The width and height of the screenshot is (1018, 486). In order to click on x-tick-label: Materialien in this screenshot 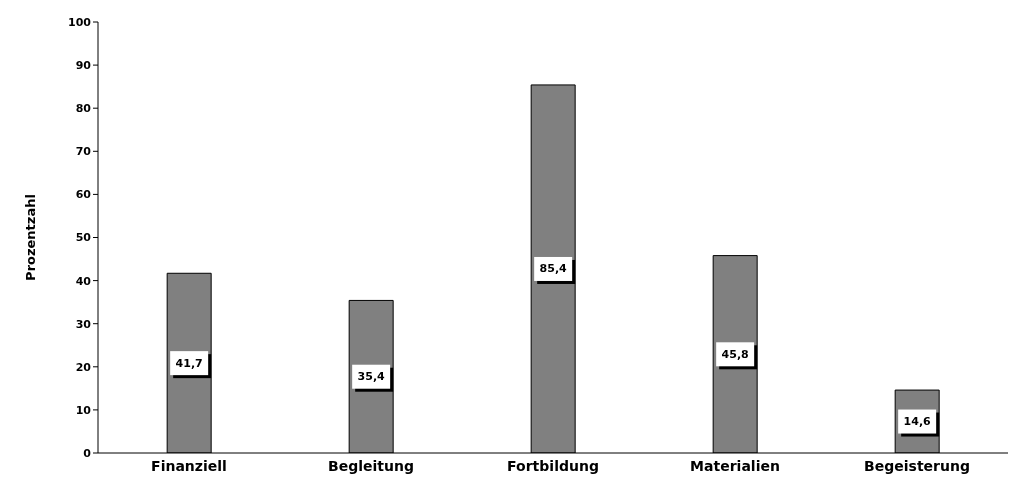, I will do `click(735, 465)`.